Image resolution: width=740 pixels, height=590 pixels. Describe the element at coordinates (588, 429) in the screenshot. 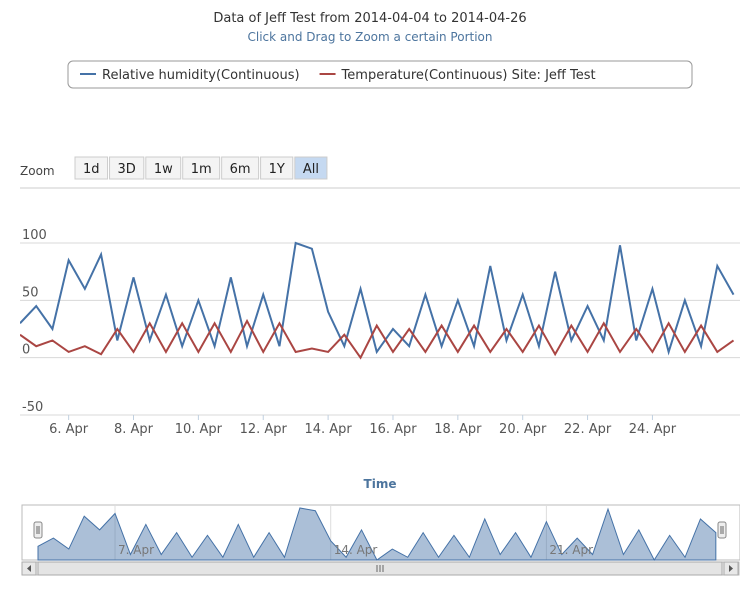

I see `x-tick-label: 22. Apr` at that location.